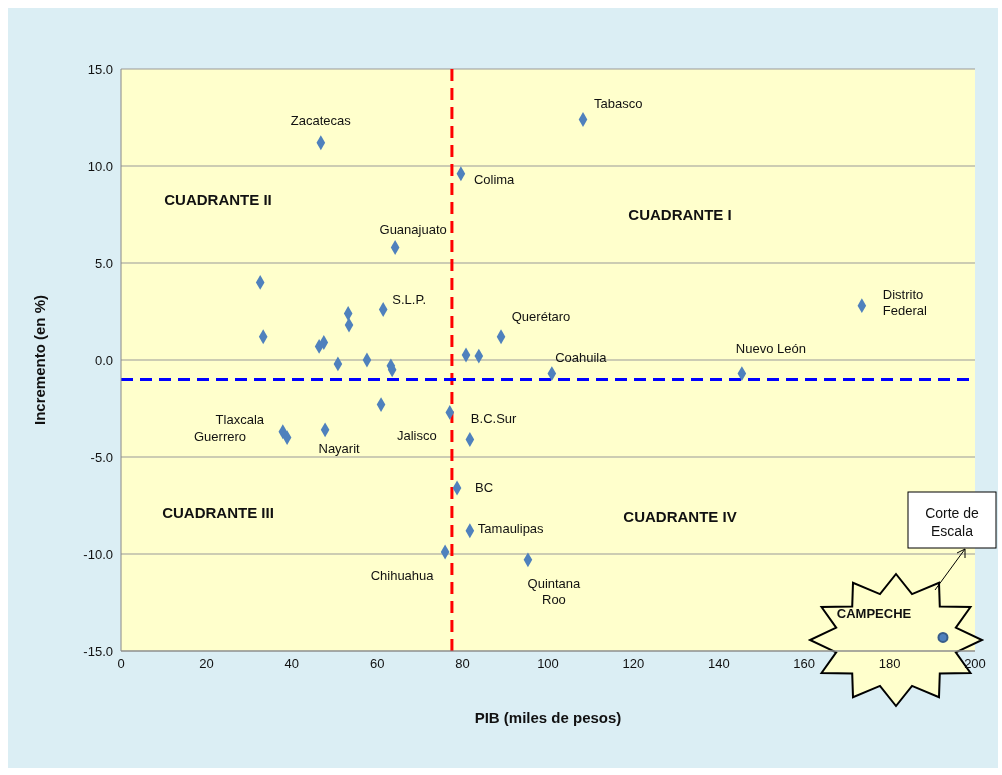 Image resolution: width=1002 pixels, height=775 pixels. Describe the element at coordinates (770, 348) in the screenshot. I see `annotation: Nuevo León` at that location.